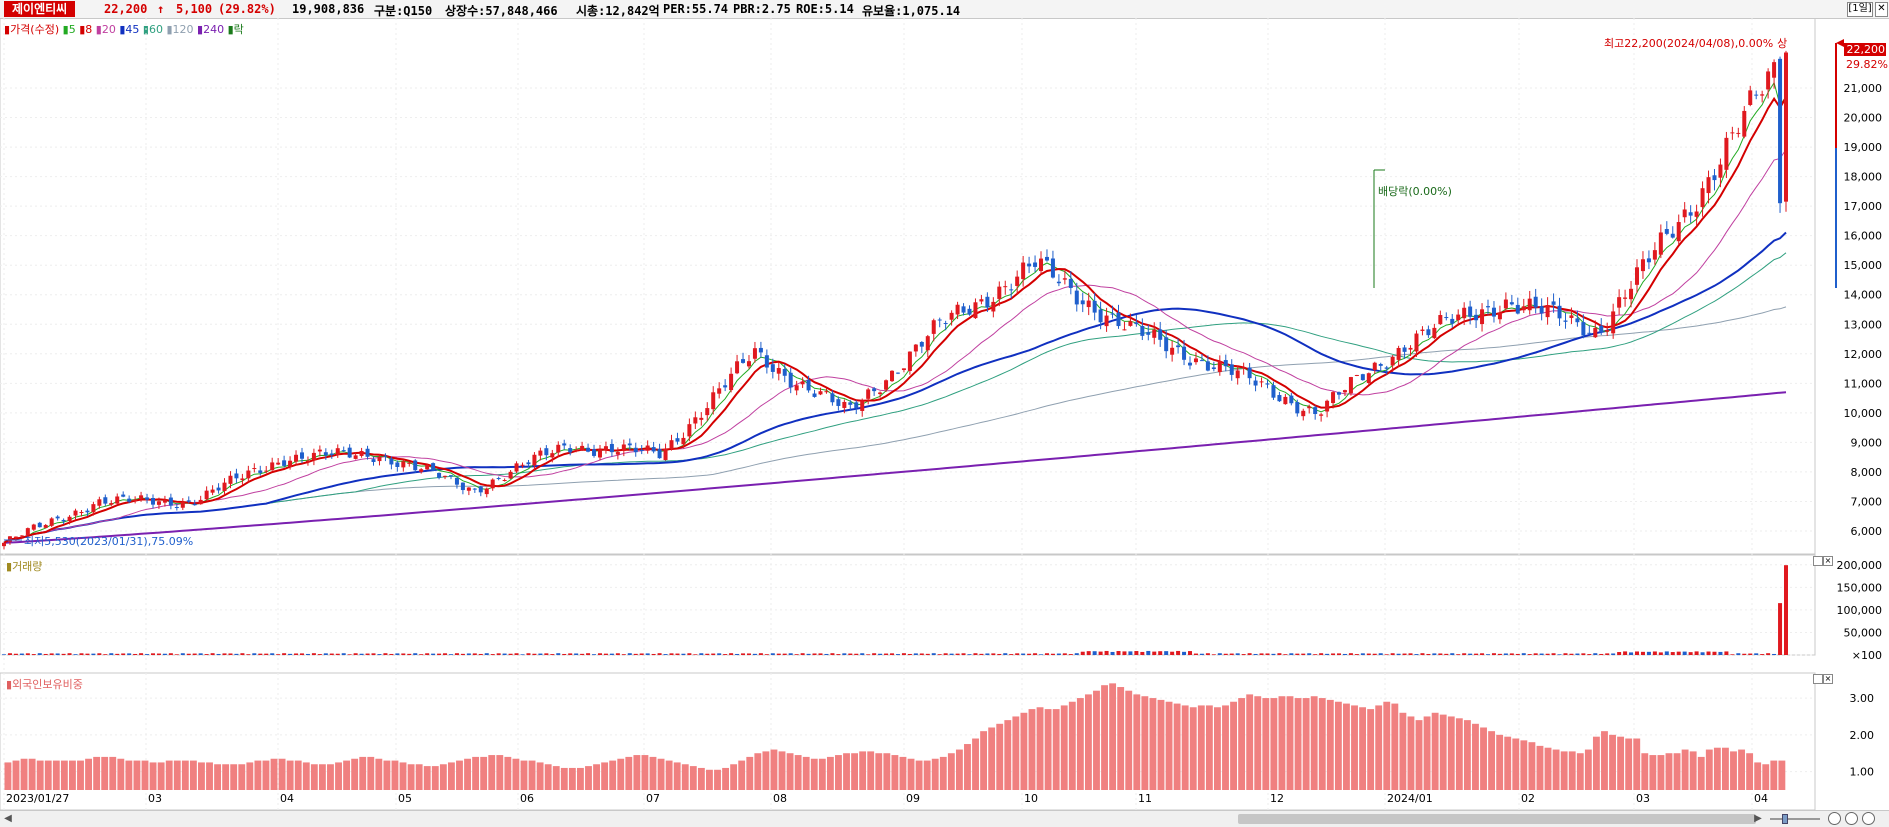 Image resolution: width=1889 pixels, height=827 pixels. What do you see at coordinates (108, 29) in the screenshot?
I see `legend-ma20: 20` at bounding box center [108, 29].